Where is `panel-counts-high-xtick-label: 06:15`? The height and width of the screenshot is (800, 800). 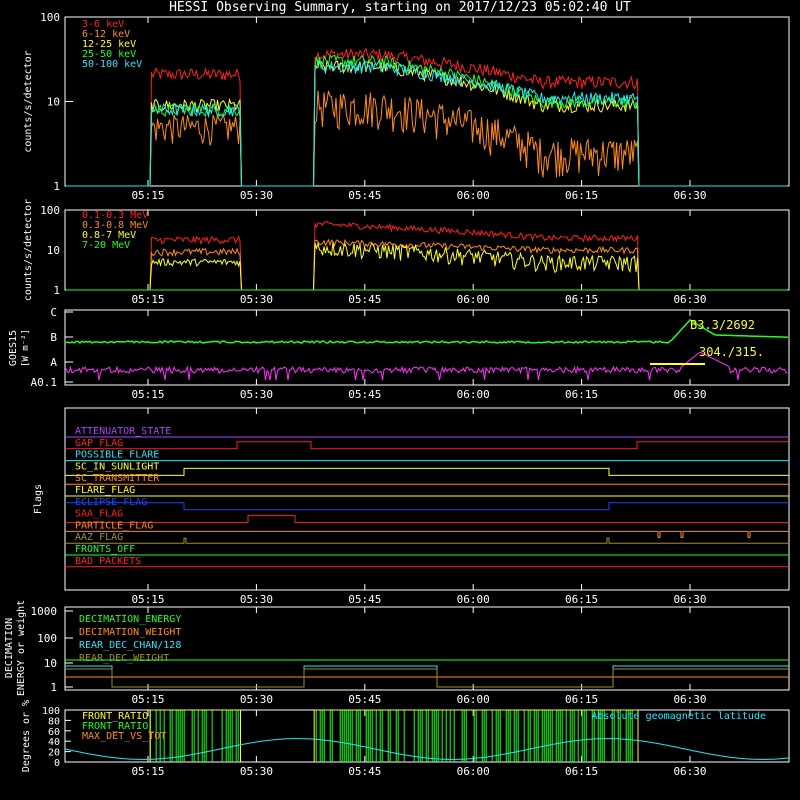 panel-counts-high-xtick-label: 06:15 is located at coordinates (581, 299).